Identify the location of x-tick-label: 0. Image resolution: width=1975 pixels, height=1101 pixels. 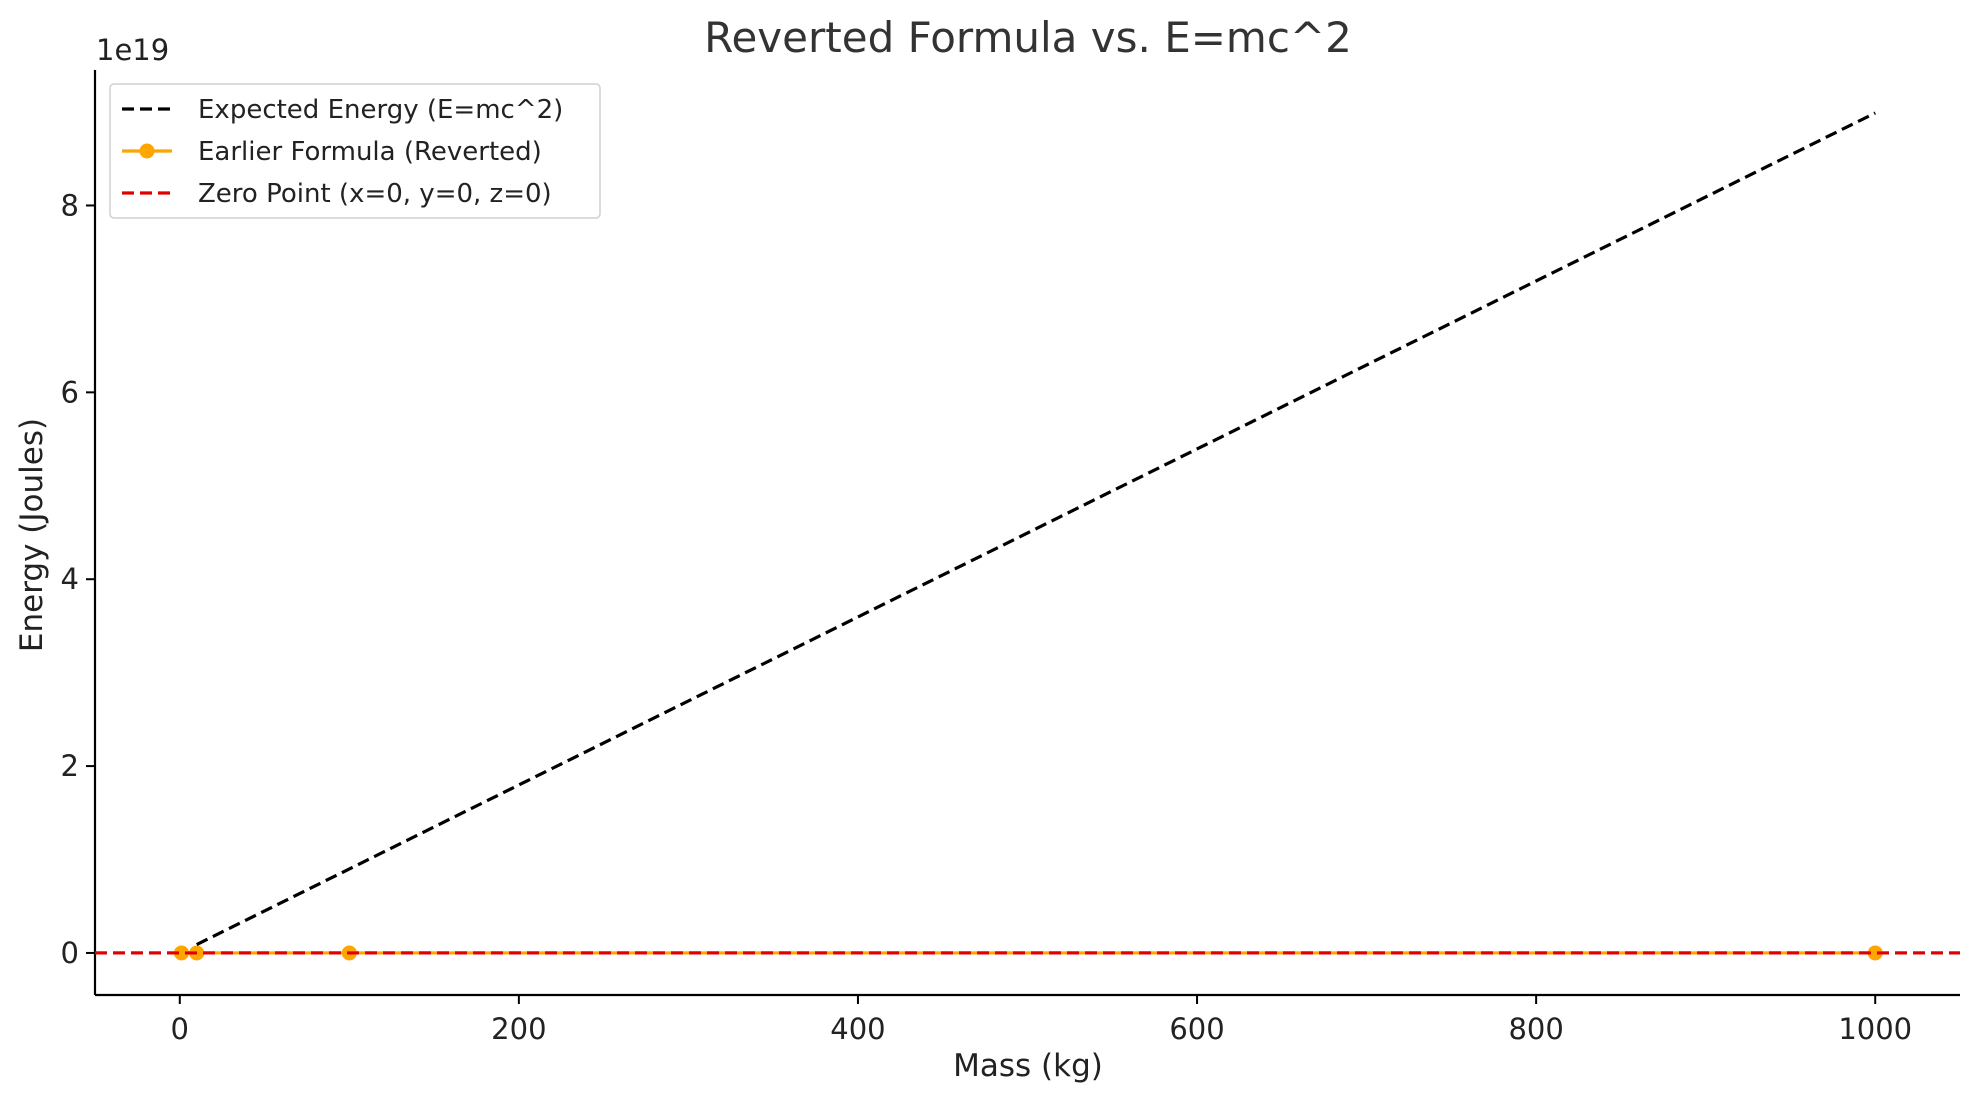
(180, 1029).